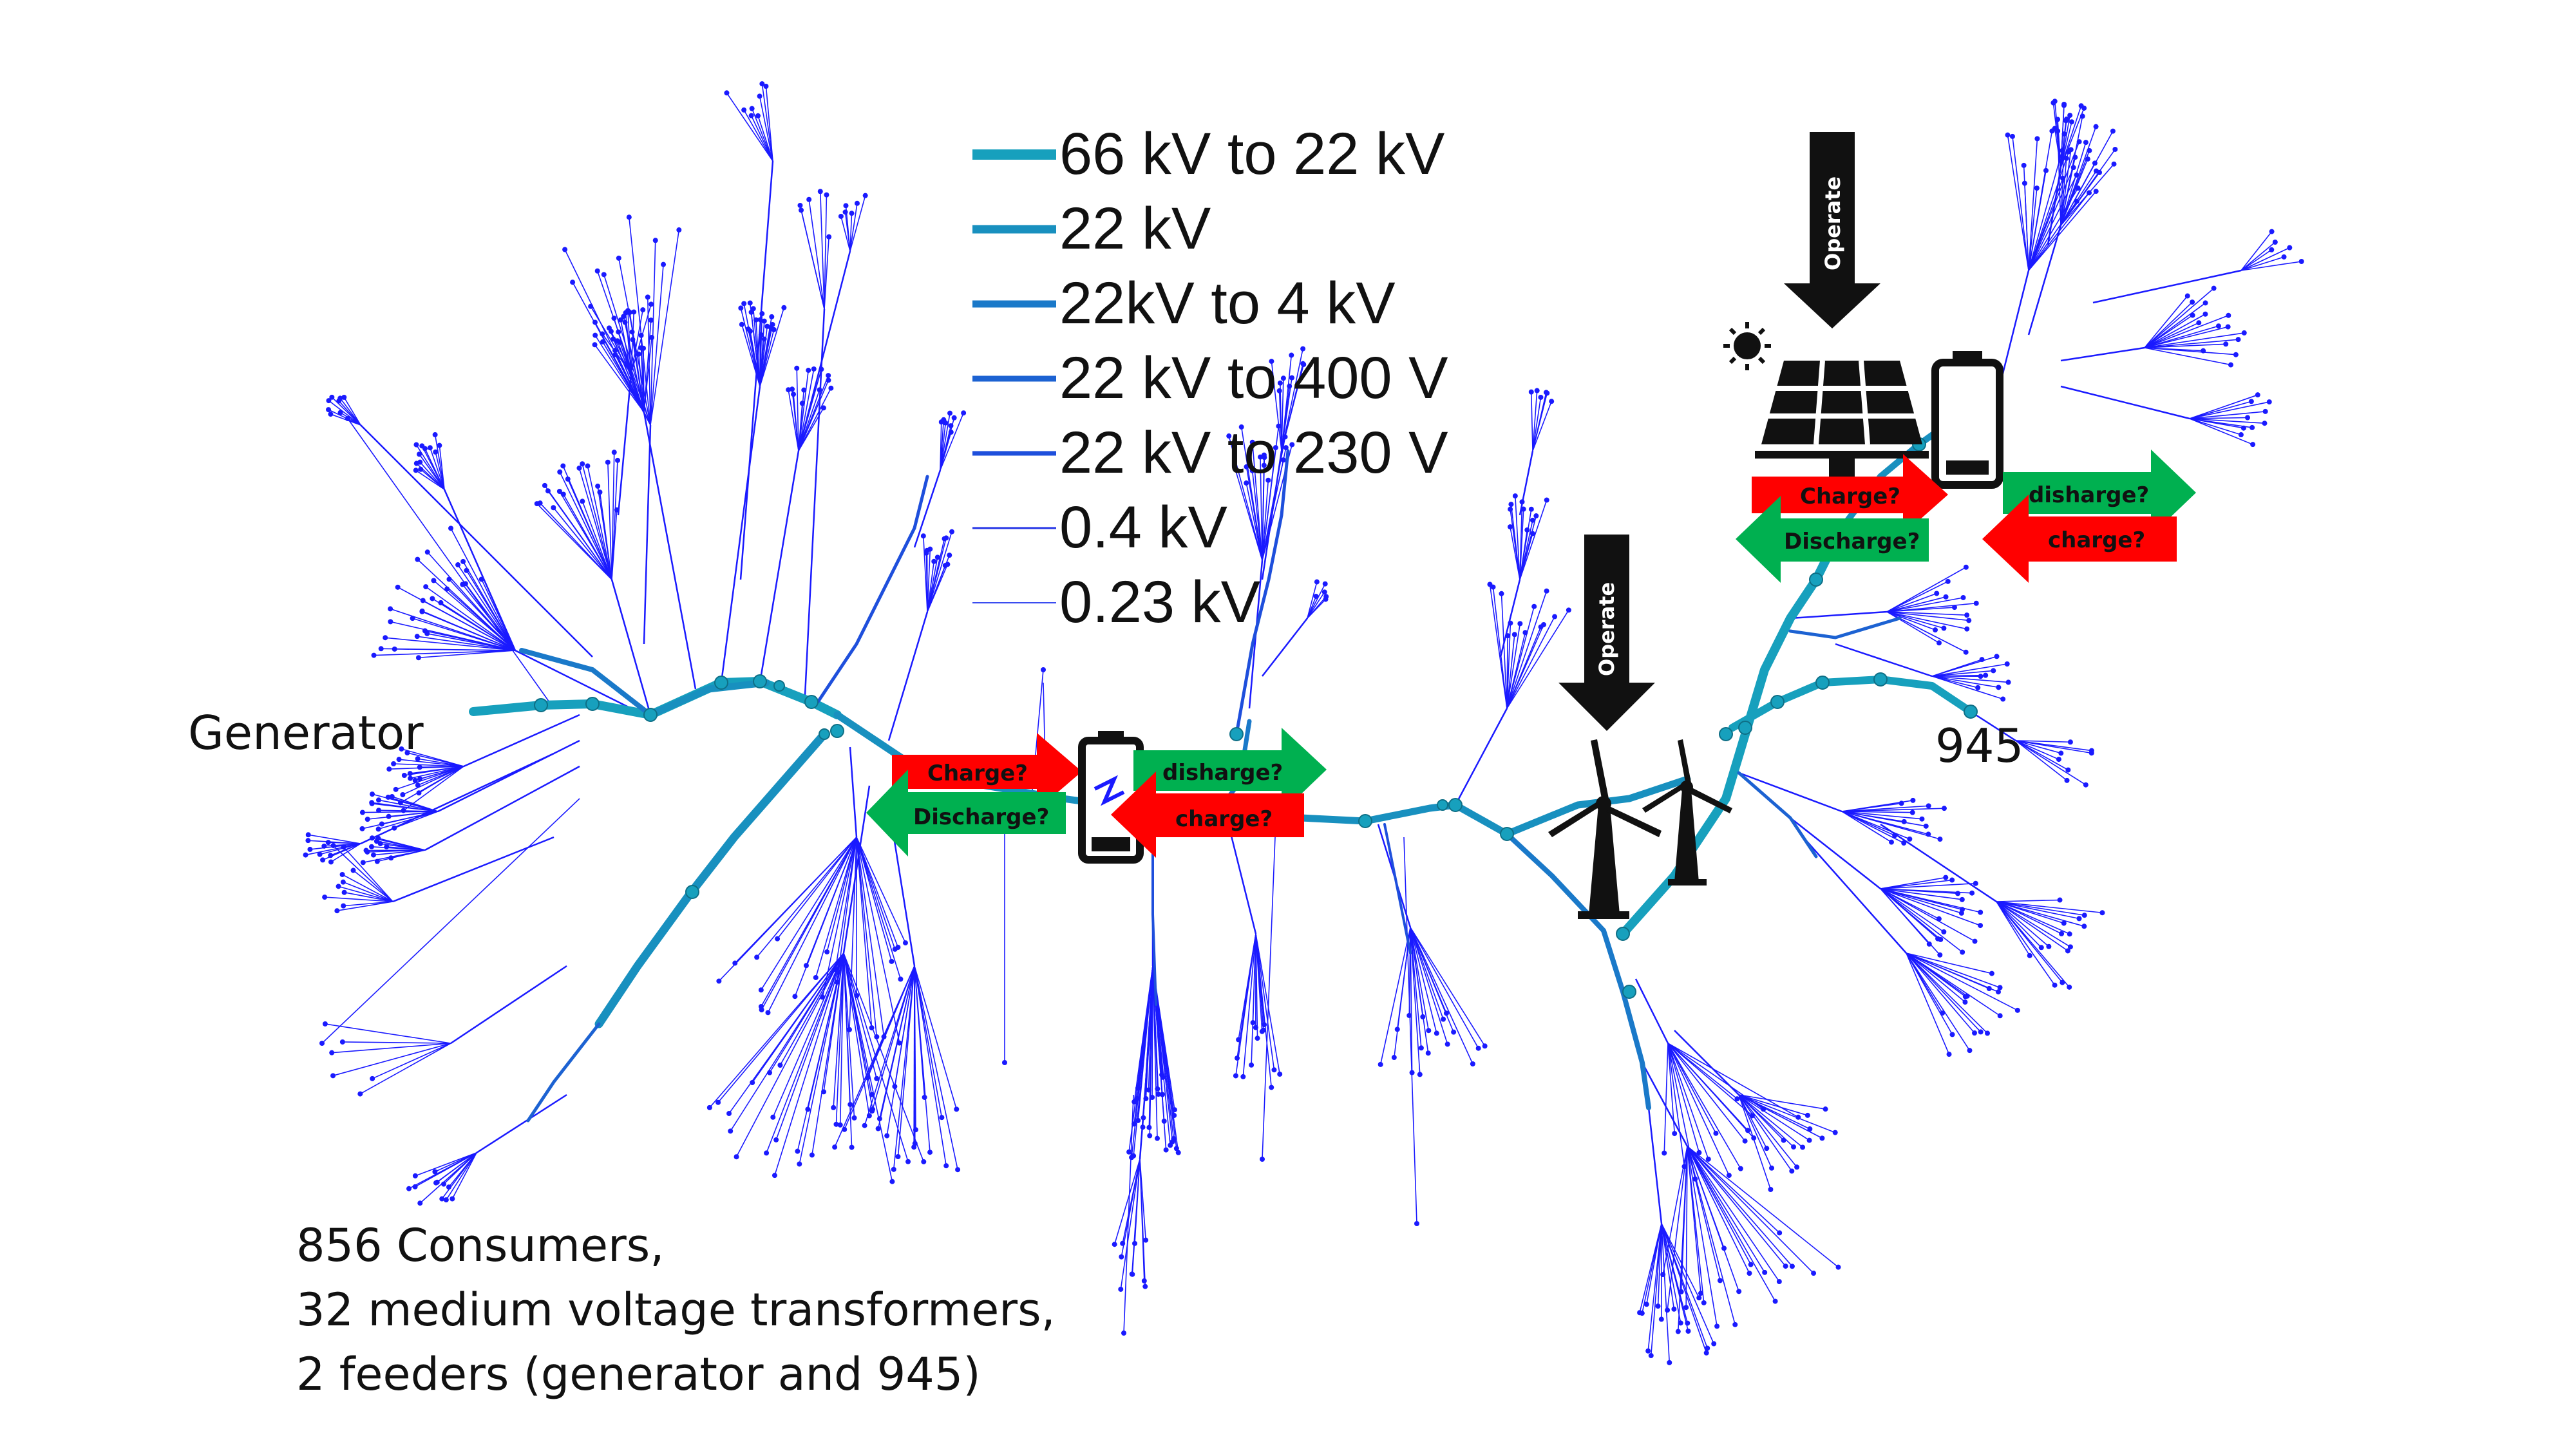 This screenshot has height=1449, width=2576. I want to click on mv-line-south-west-lower, so click(563, 1072).